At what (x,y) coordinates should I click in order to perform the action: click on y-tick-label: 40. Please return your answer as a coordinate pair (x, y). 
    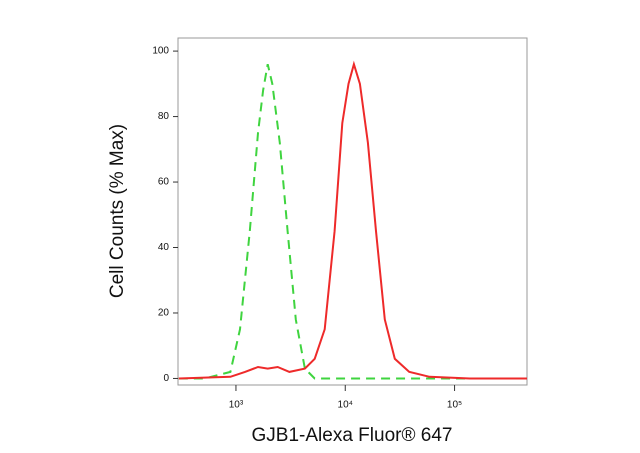
    Looking at the image, I should click on (164, 247).